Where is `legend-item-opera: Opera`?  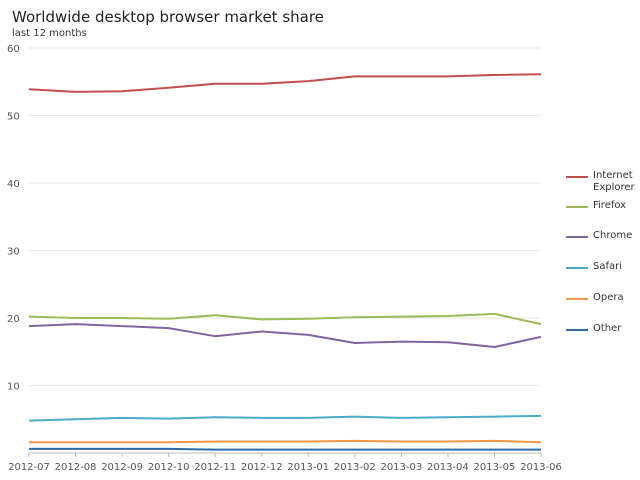
legend-item-opera: Opera is located at coordinates (603, 298).